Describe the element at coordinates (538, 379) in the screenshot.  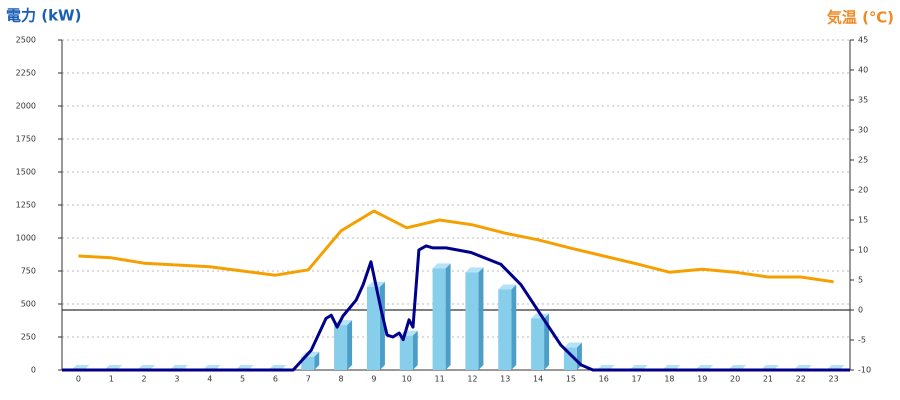
I see `x-tick-label: 14` at that location.